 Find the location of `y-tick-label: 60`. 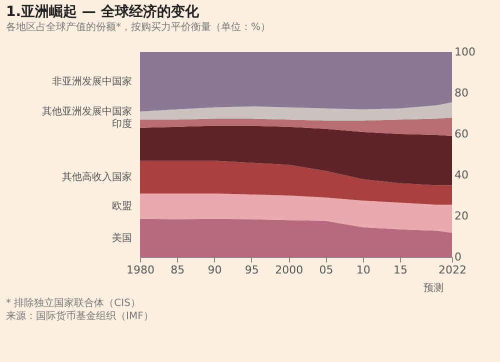

y-tick-label: 60 is located at coordinates (461, 134).